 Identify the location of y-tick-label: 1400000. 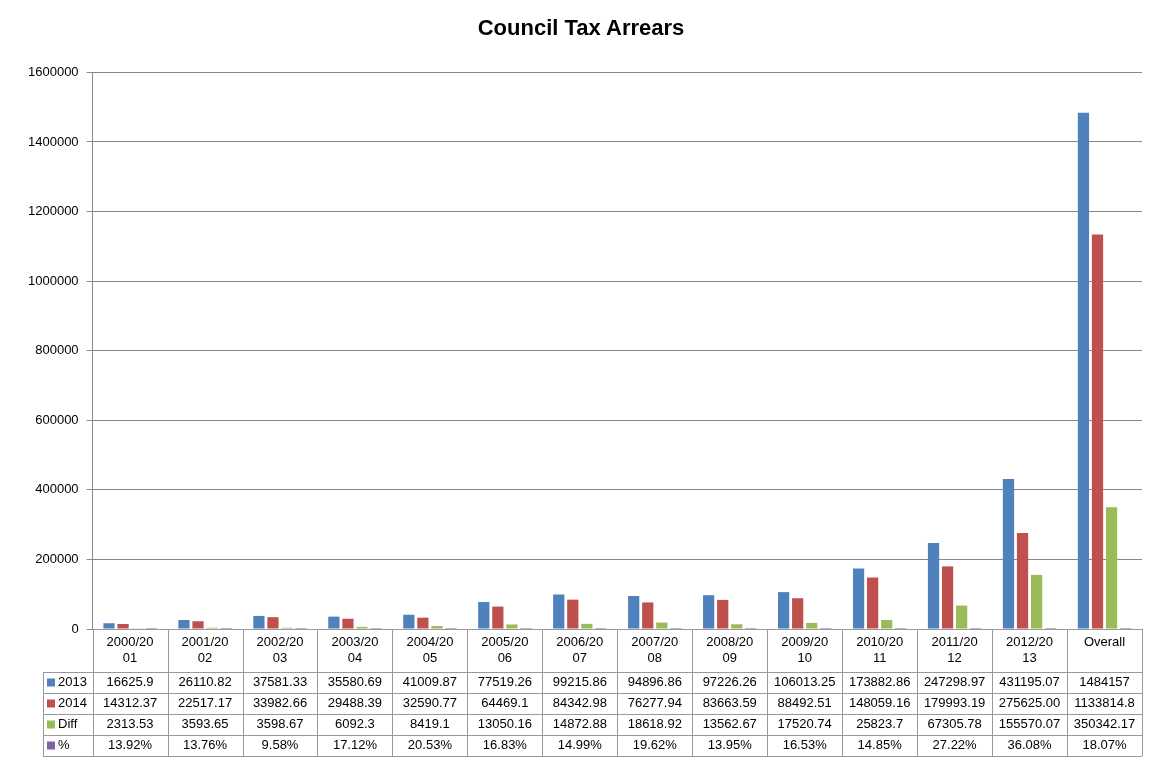
(53, 141).